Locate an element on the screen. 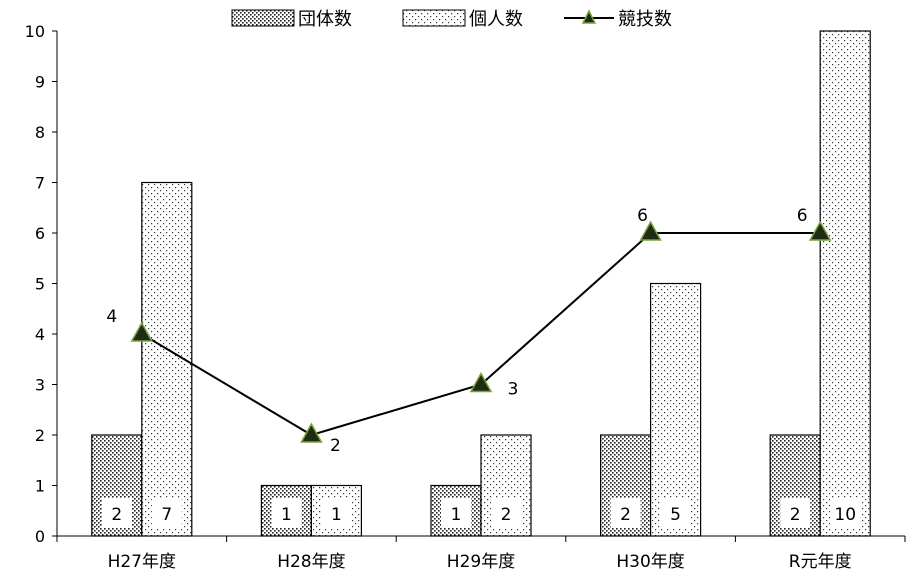 The image size is (909, 578). legend-item-series-1: 個人数 is located at coordinates (462, 19).